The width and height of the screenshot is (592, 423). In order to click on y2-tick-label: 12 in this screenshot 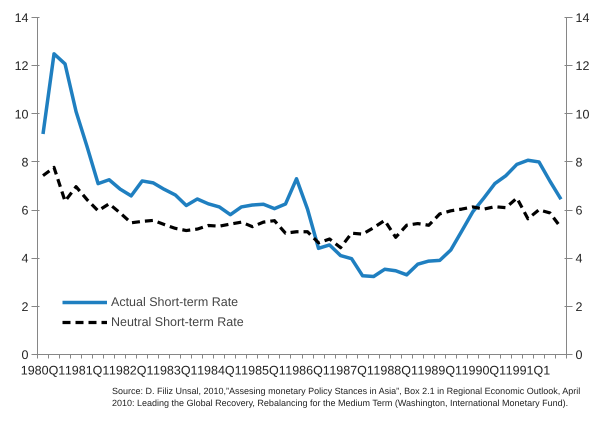, I will do `click(583, 66)`.